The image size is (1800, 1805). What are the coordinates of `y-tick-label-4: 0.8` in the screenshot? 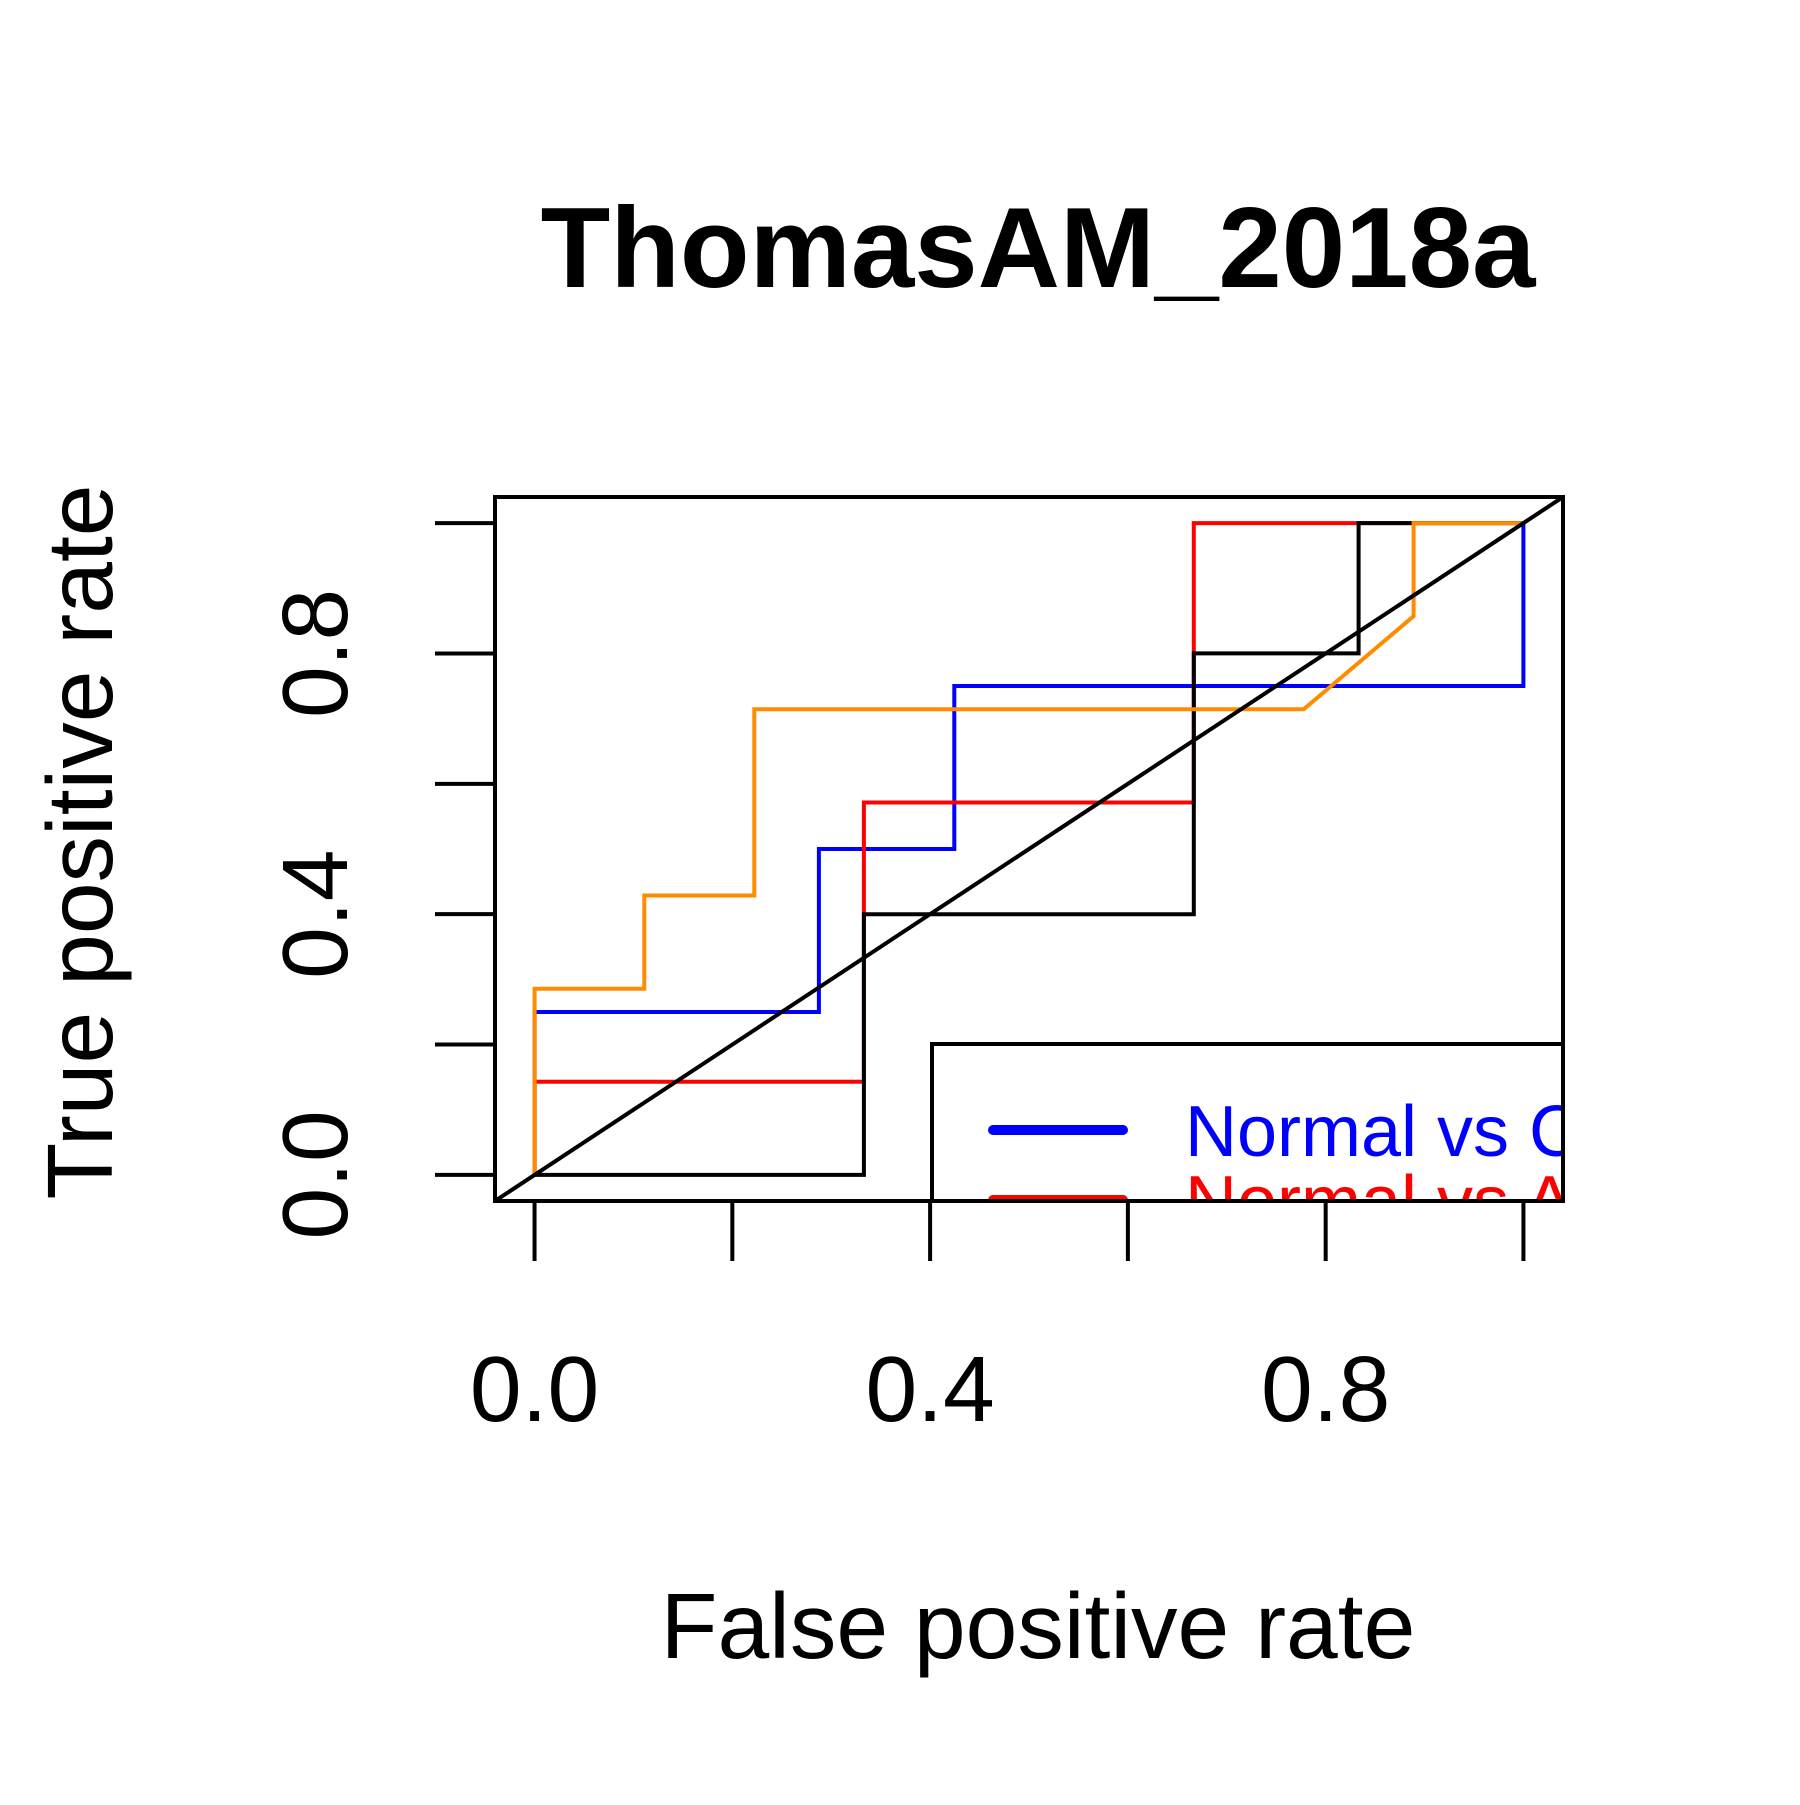 It's located at (315, 653).